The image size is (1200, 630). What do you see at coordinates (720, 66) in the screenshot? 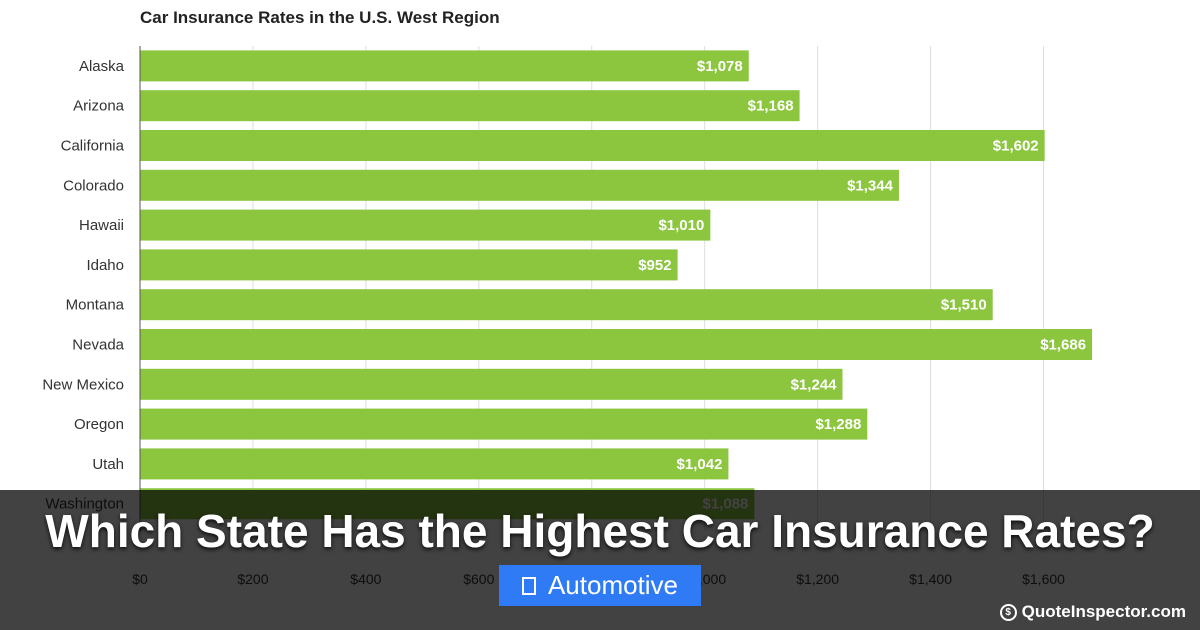
I see `data-label: $1,078` at bounding box center [720, 66].